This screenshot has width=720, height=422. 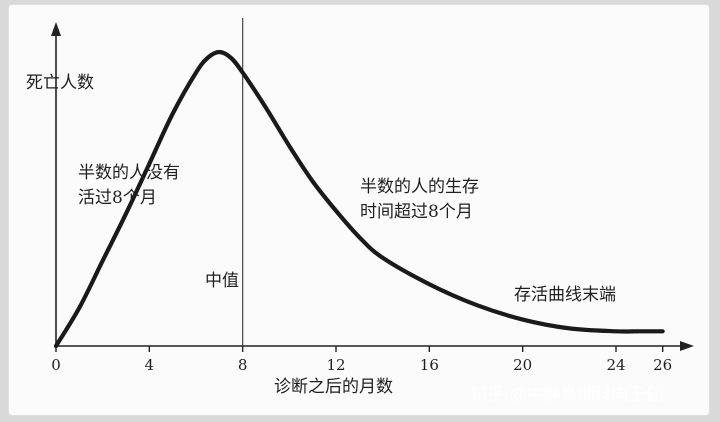 I want to click on x-ticks: 0 4 8 12 16 20 24 26, so click(x=361, y=360).